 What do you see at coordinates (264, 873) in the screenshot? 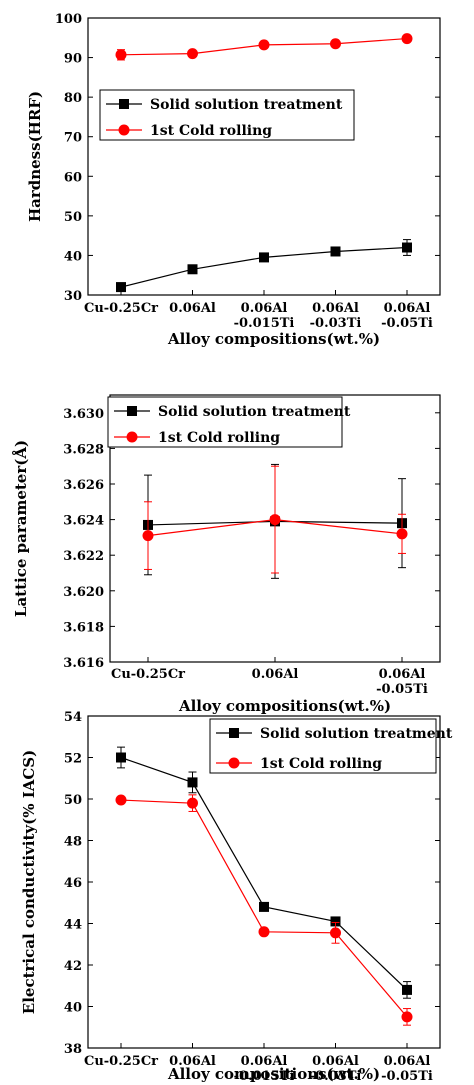
I see `series-line` at bounding box center [264, 873].